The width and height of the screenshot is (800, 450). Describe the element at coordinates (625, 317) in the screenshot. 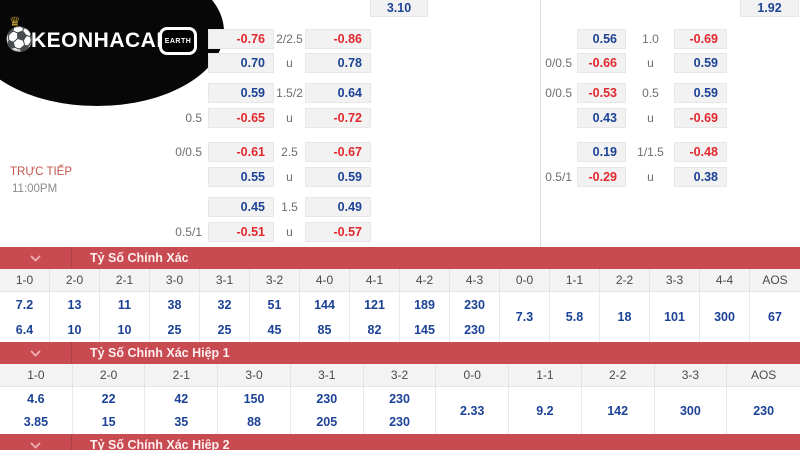

I see `odds-cell: 18` at that location.